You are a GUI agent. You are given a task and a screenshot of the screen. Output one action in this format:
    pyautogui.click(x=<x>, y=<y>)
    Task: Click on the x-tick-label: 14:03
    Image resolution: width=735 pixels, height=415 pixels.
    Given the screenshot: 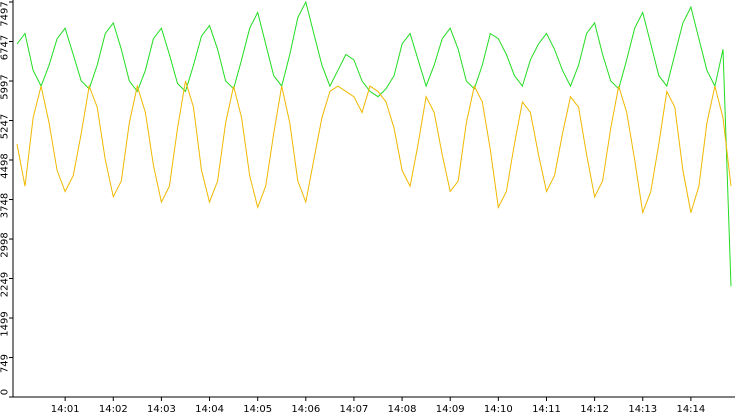 What is the action you would take?
    pyautogui.click(x=161, y=409)
    